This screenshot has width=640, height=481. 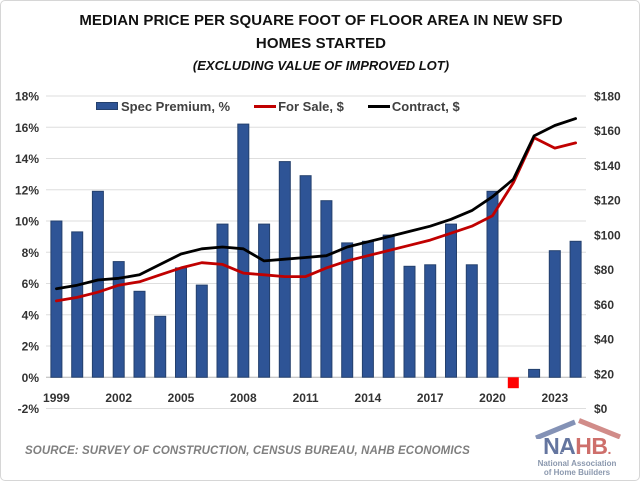 What do you see at coordinates (31, 378) in the screenshot?
I see `left-axis-label-0: 0%` at bounding box center [31, 378].